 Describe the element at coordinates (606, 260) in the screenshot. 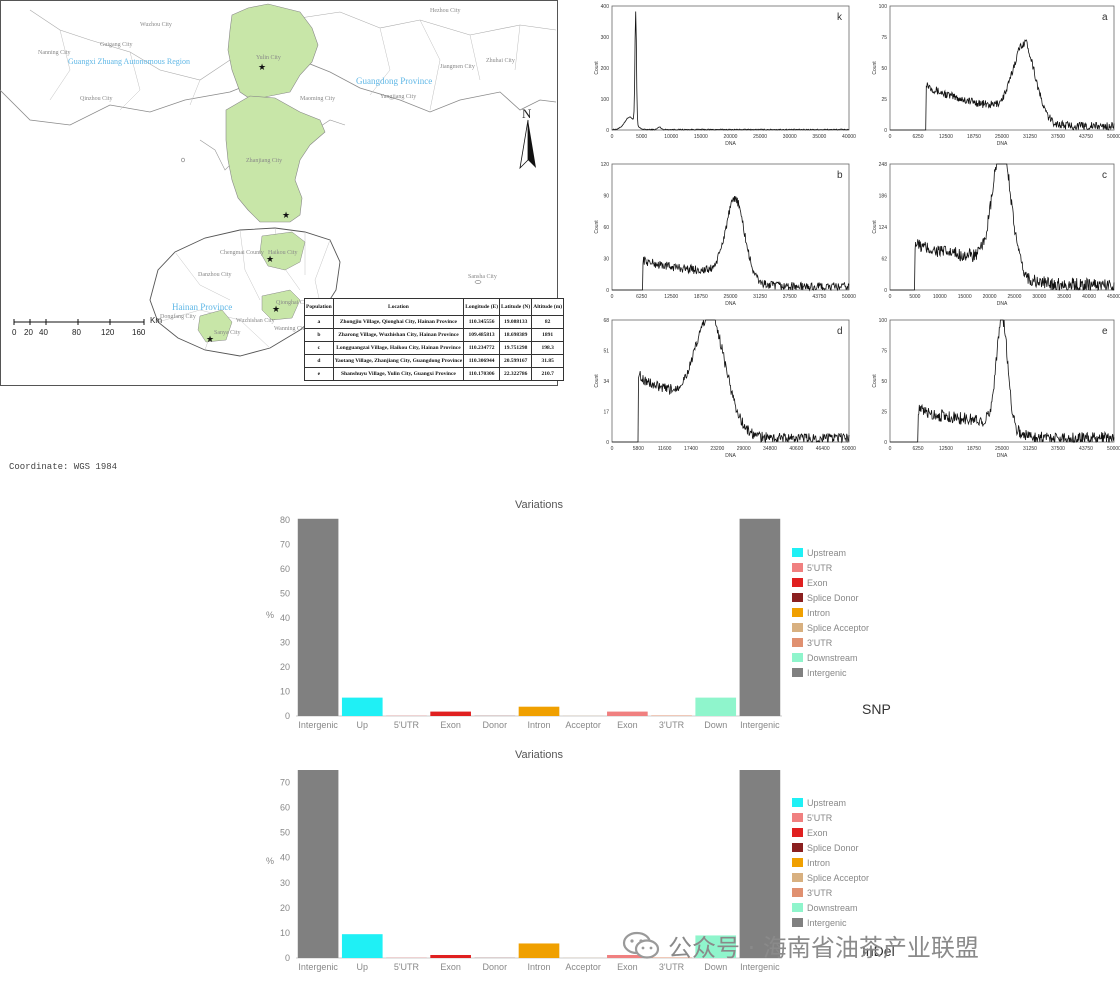

I see `y-tick-label: 30` at that location.